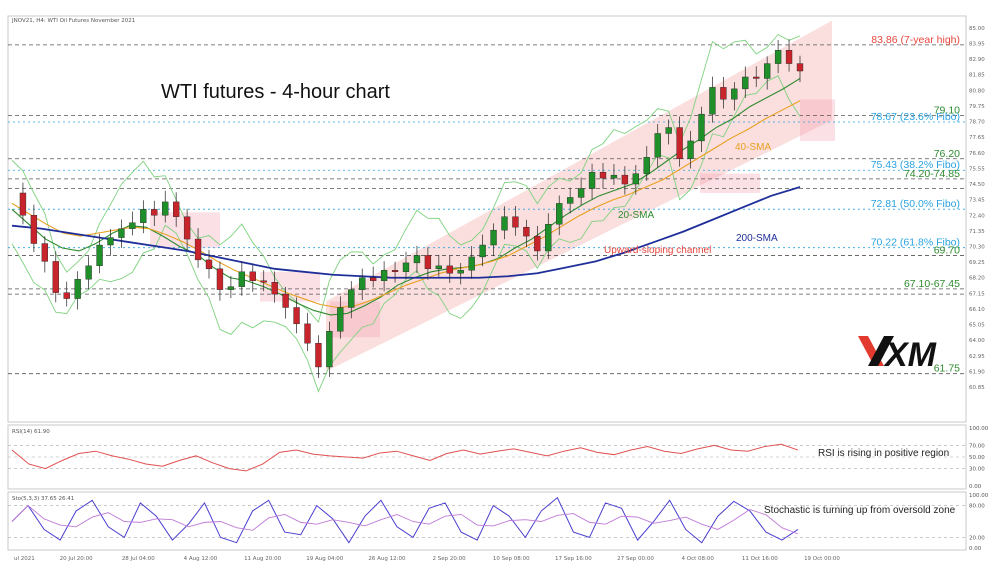  I want to click on time-tick-1: ul 2021, so click(24, 559).